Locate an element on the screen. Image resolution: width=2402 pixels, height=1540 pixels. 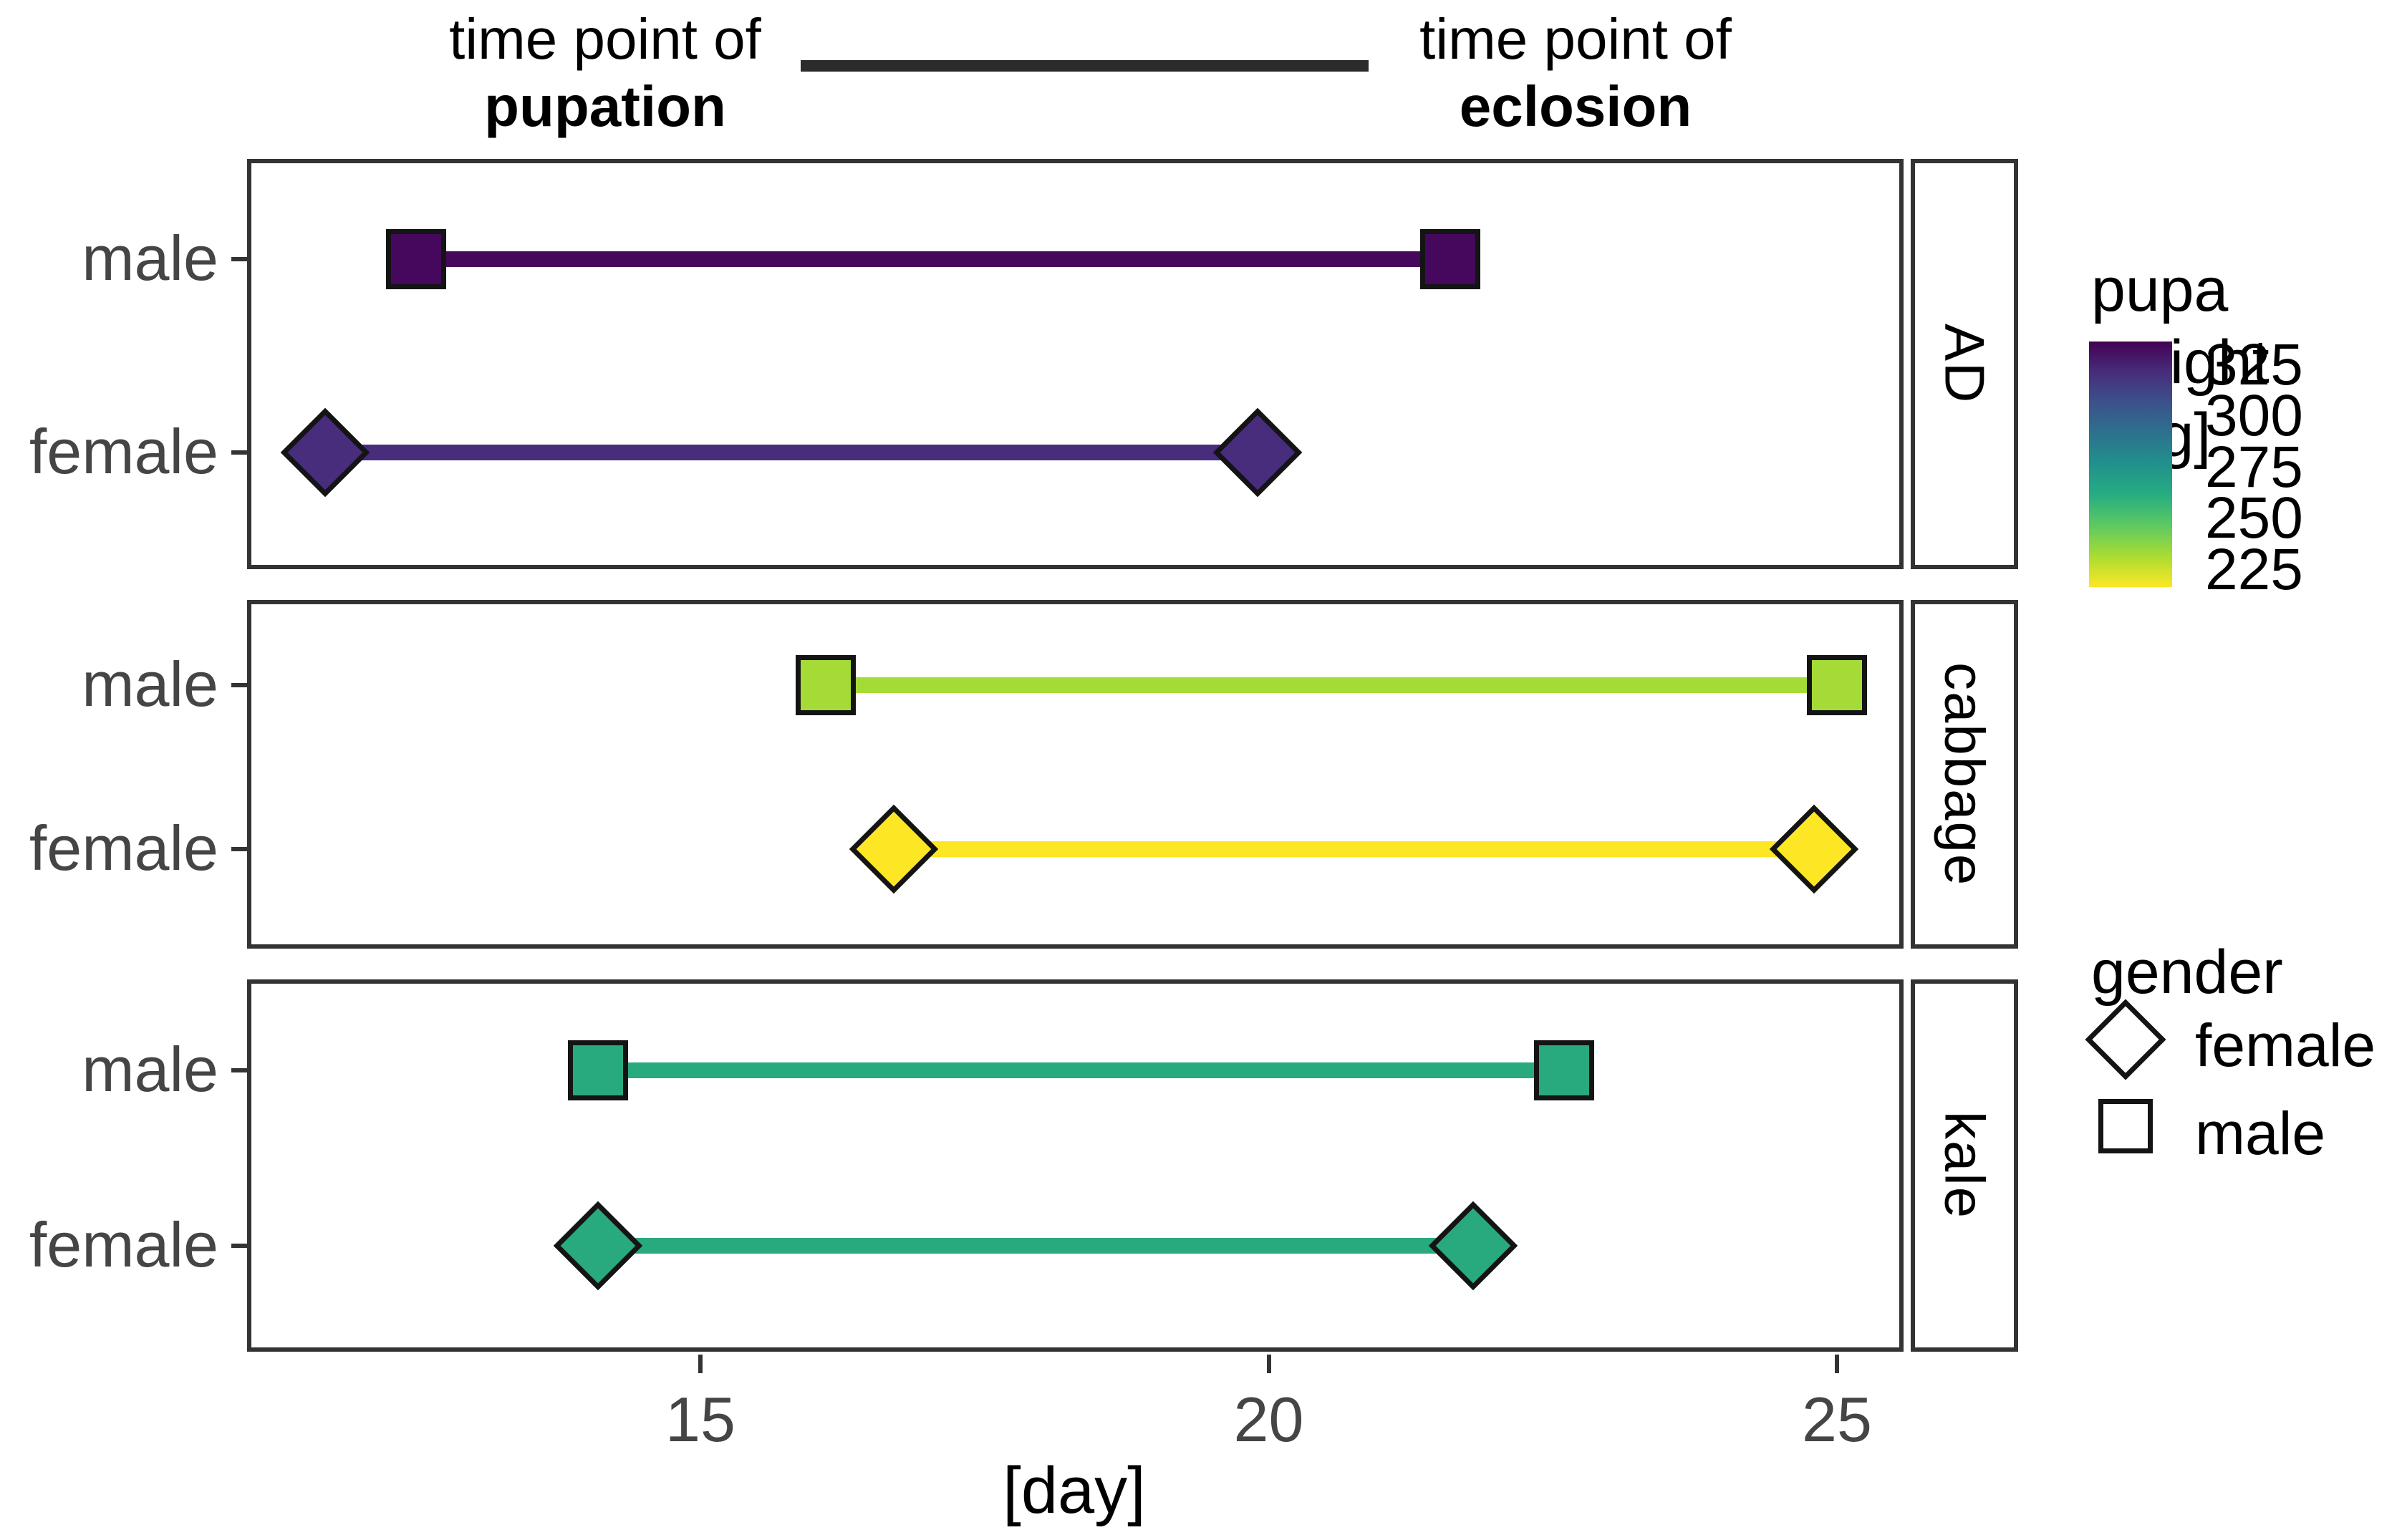
gender-legend-label-female: female is located at coordinates (2285, 1045).